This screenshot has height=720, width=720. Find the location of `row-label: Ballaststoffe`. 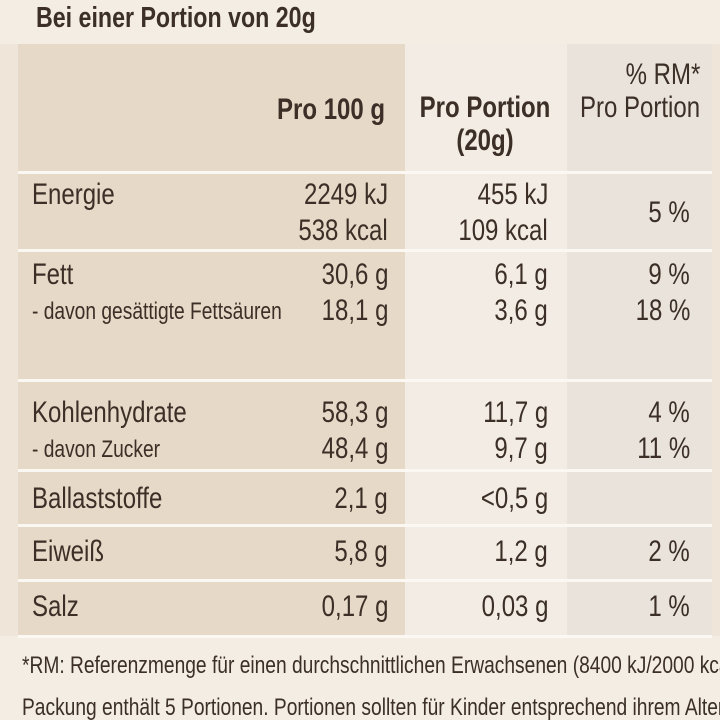

row-label: Ballaststoffe is located at coordinates (97, 498).